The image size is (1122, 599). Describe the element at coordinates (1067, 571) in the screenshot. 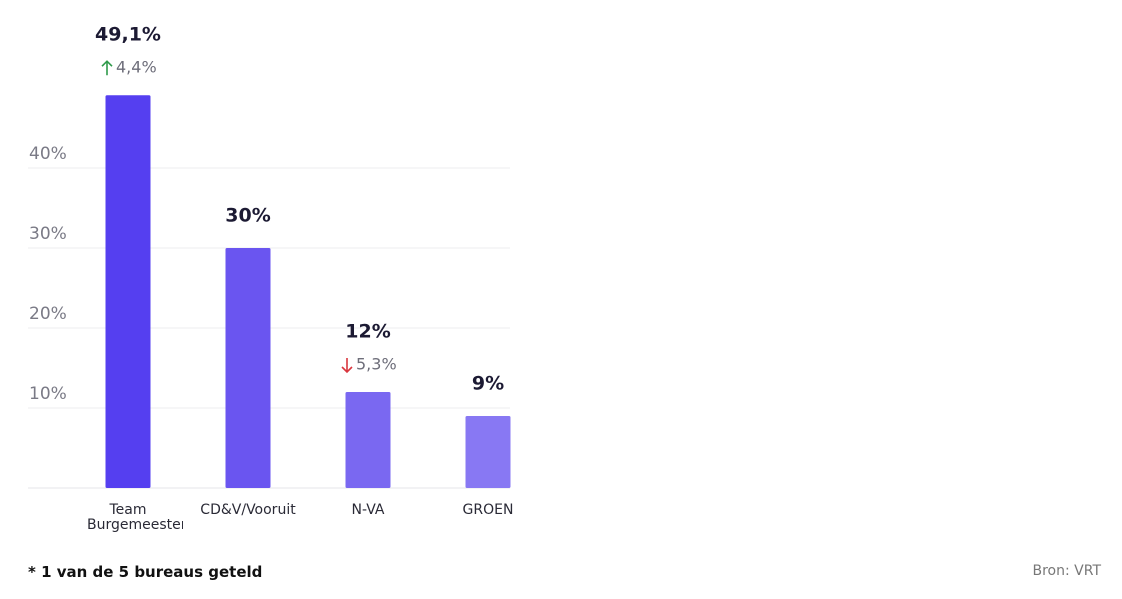

I see `source: Bron: VRT` at that location.